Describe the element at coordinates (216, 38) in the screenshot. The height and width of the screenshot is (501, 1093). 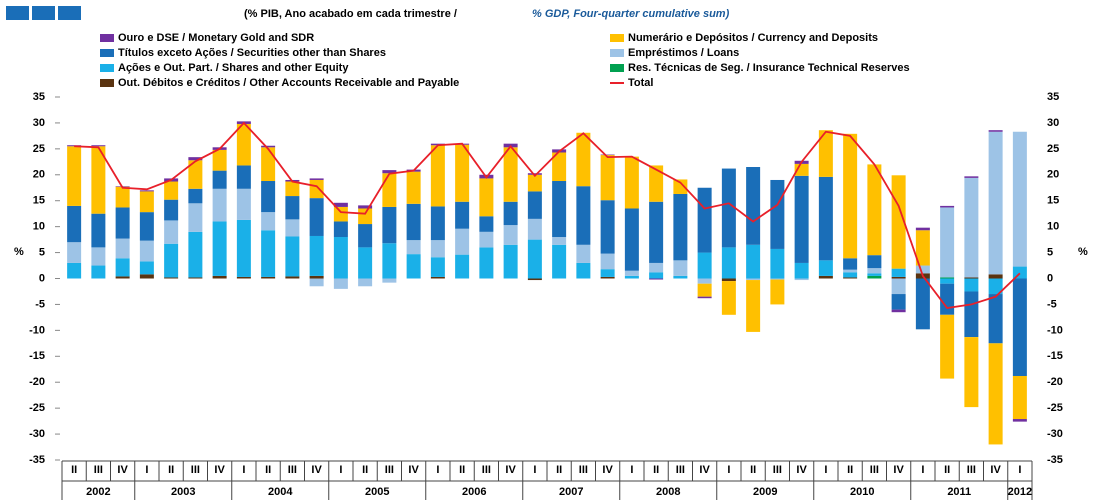
I see `legend-label: Ouro e DSE / Monetary Gold and SDR` at that location.